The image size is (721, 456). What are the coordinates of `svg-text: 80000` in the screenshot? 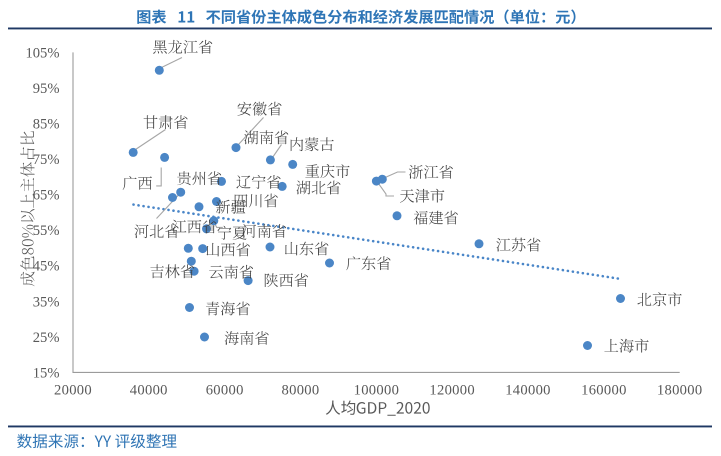 It's located at (301, 391).